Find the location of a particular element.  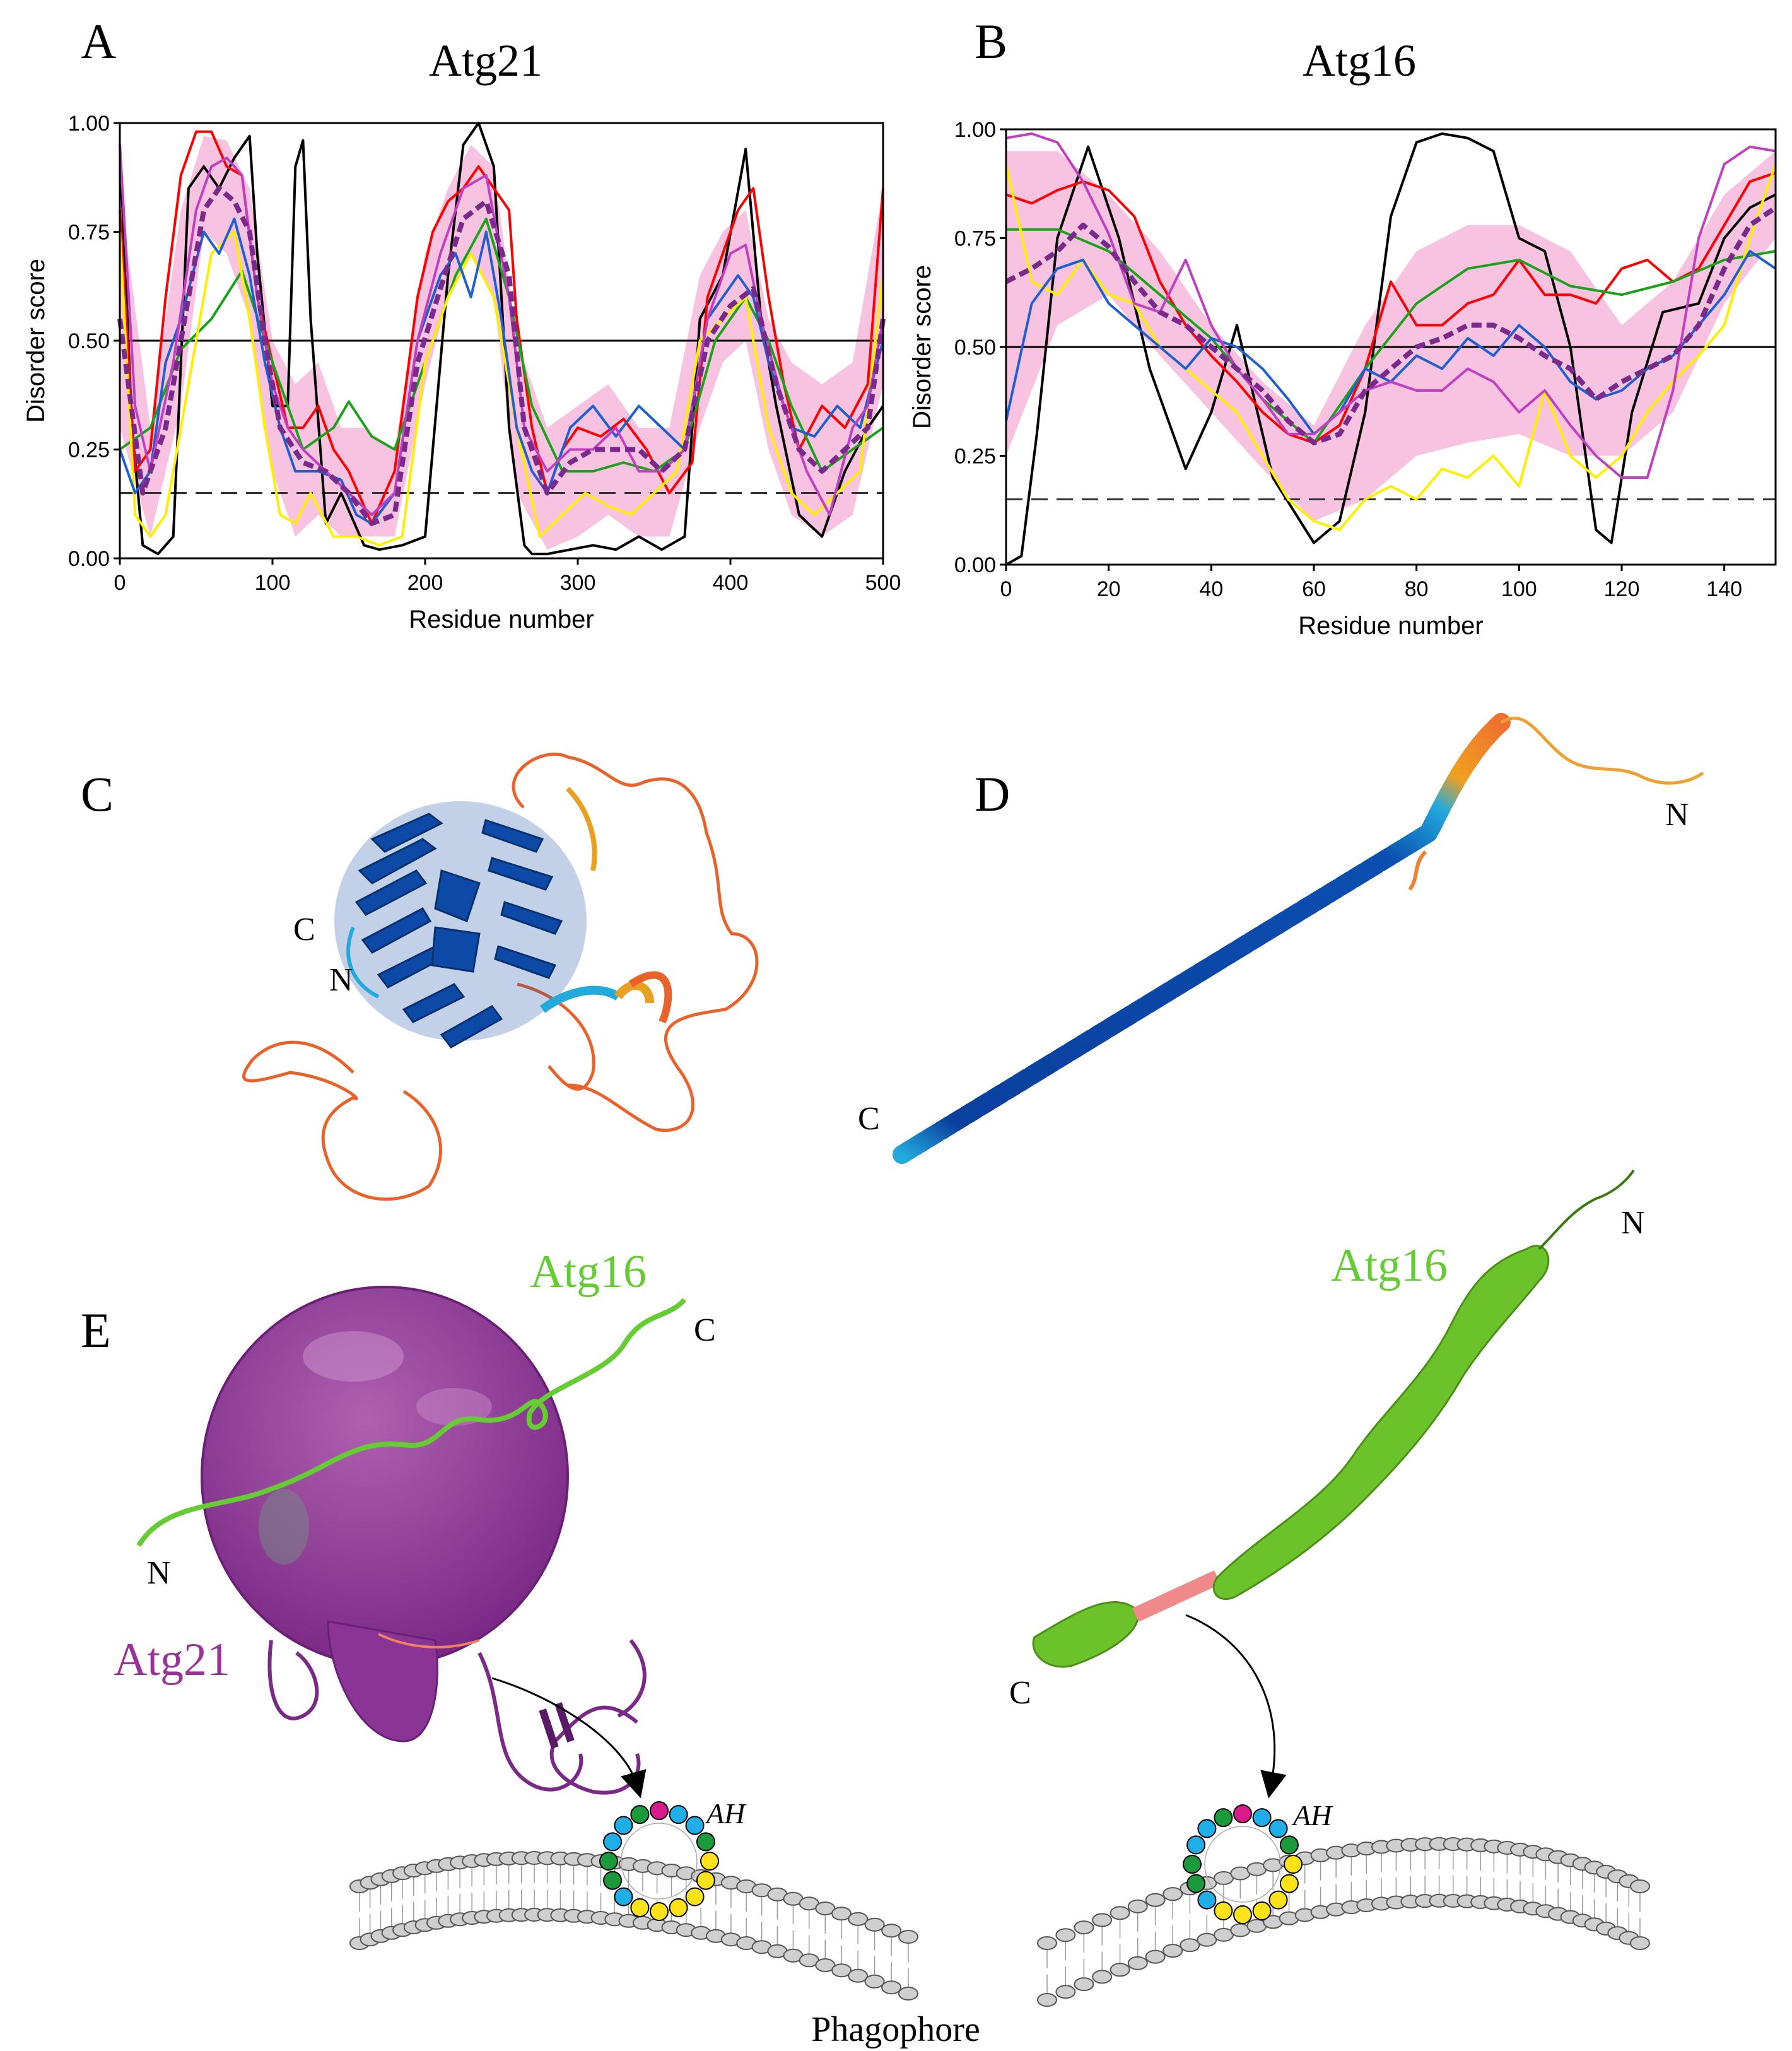

e-right-n-label: N is located at coordinates (1633, 1223).